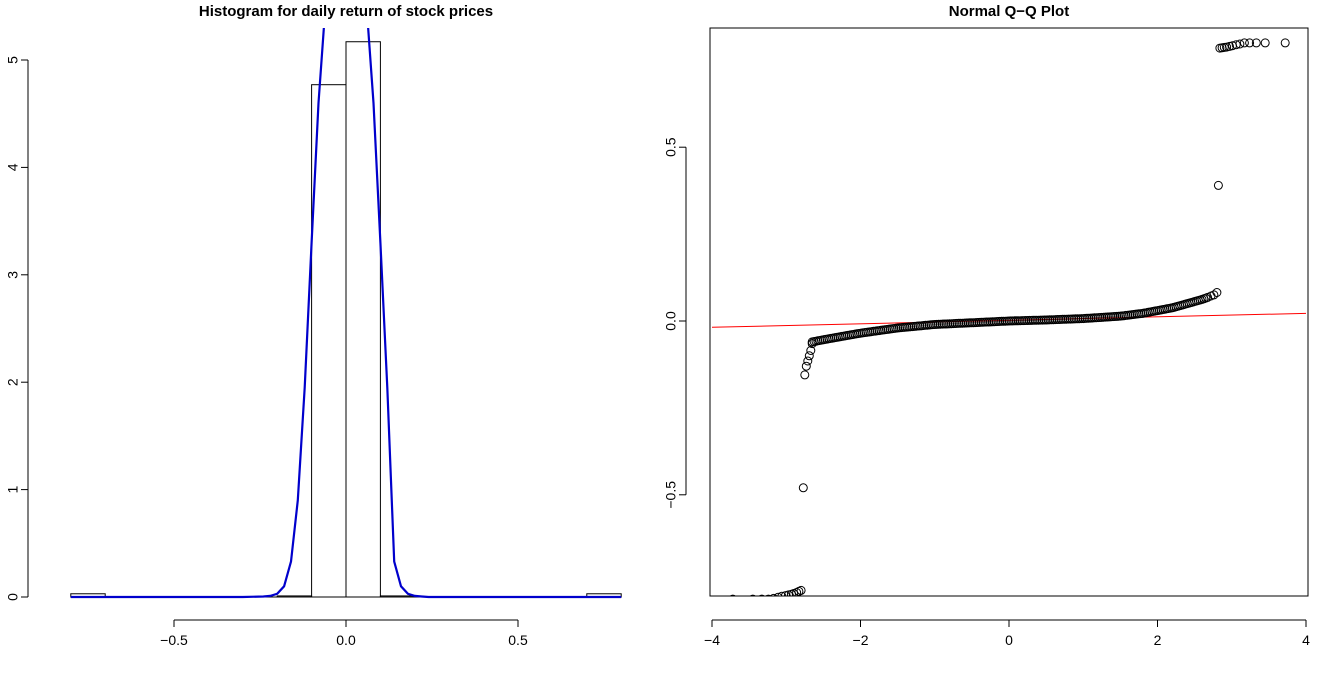 The width and height of the screenshot is (1331, 678). I want to click on histogram-y-axis: 0 1 2 3 4 5, so click(16, 328).